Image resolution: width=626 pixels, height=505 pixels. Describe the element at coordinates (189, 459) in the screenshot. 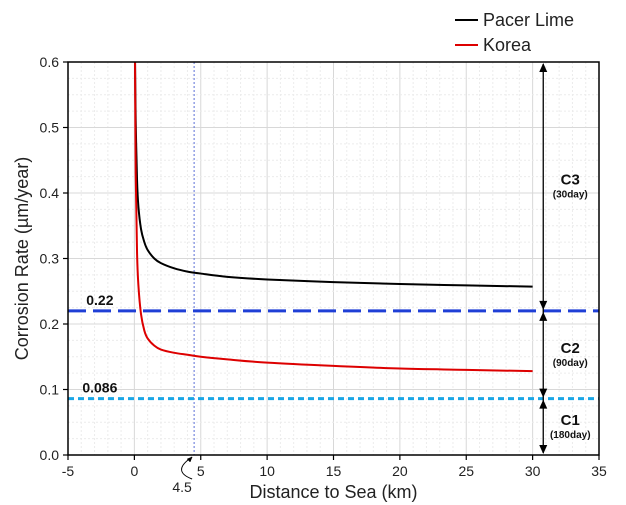

I see `marker-arrow-head` at that location.